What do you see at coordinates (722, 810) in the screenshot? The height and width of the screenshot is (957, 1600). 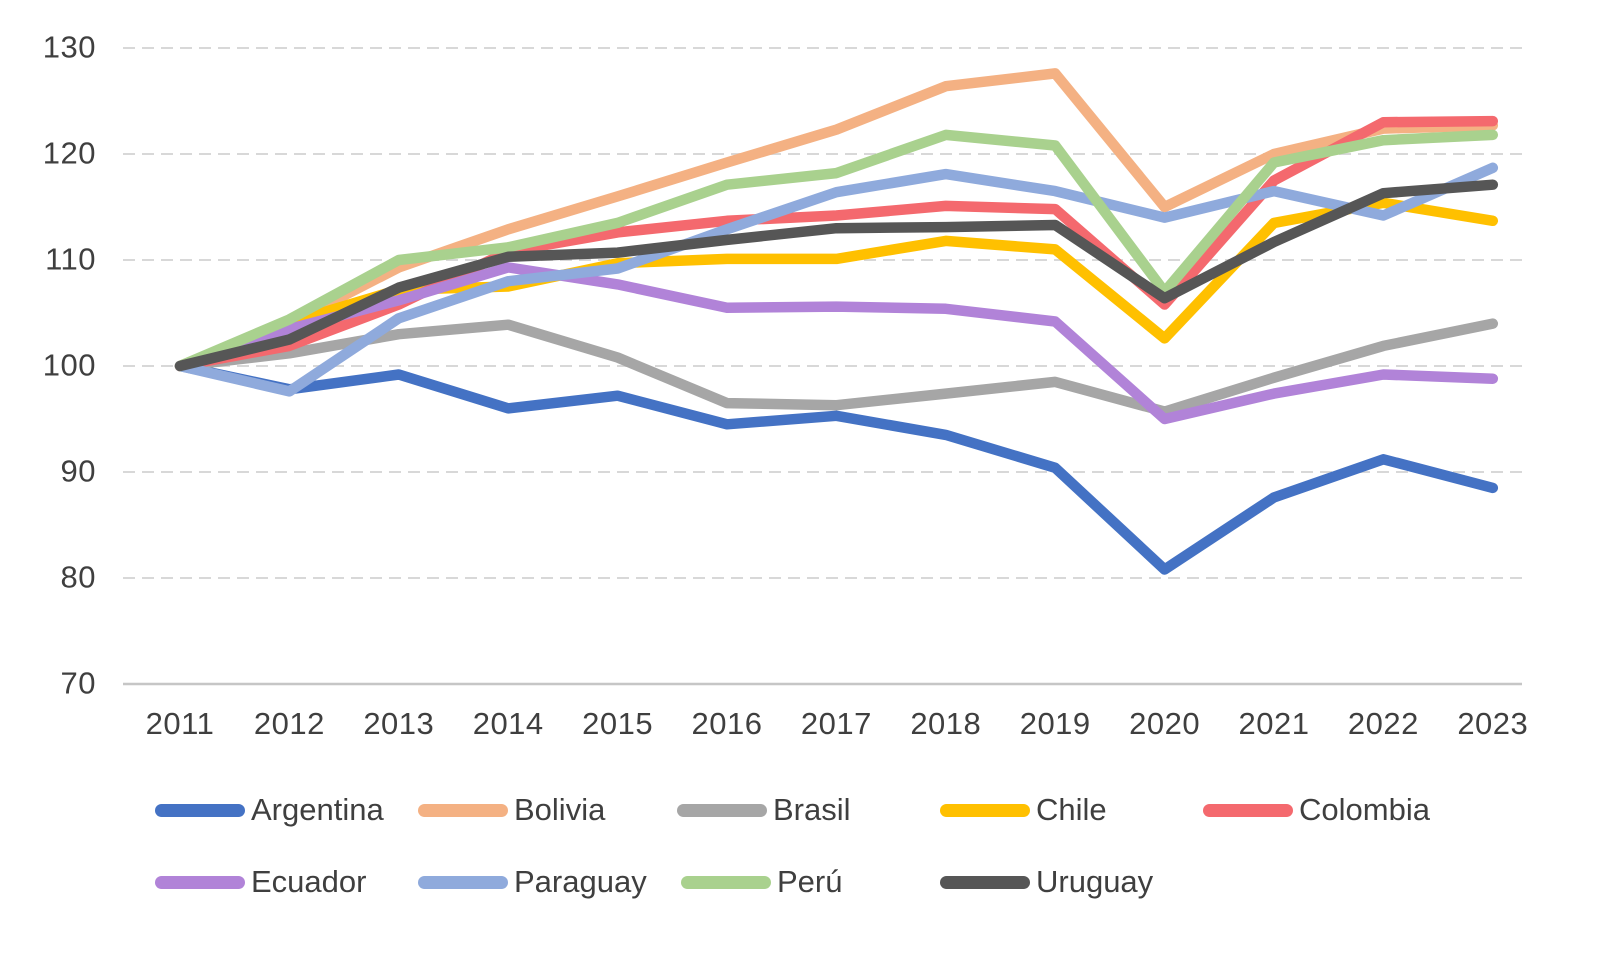 I see `legend-swatch-brasil` at bounding box center [722, 810].